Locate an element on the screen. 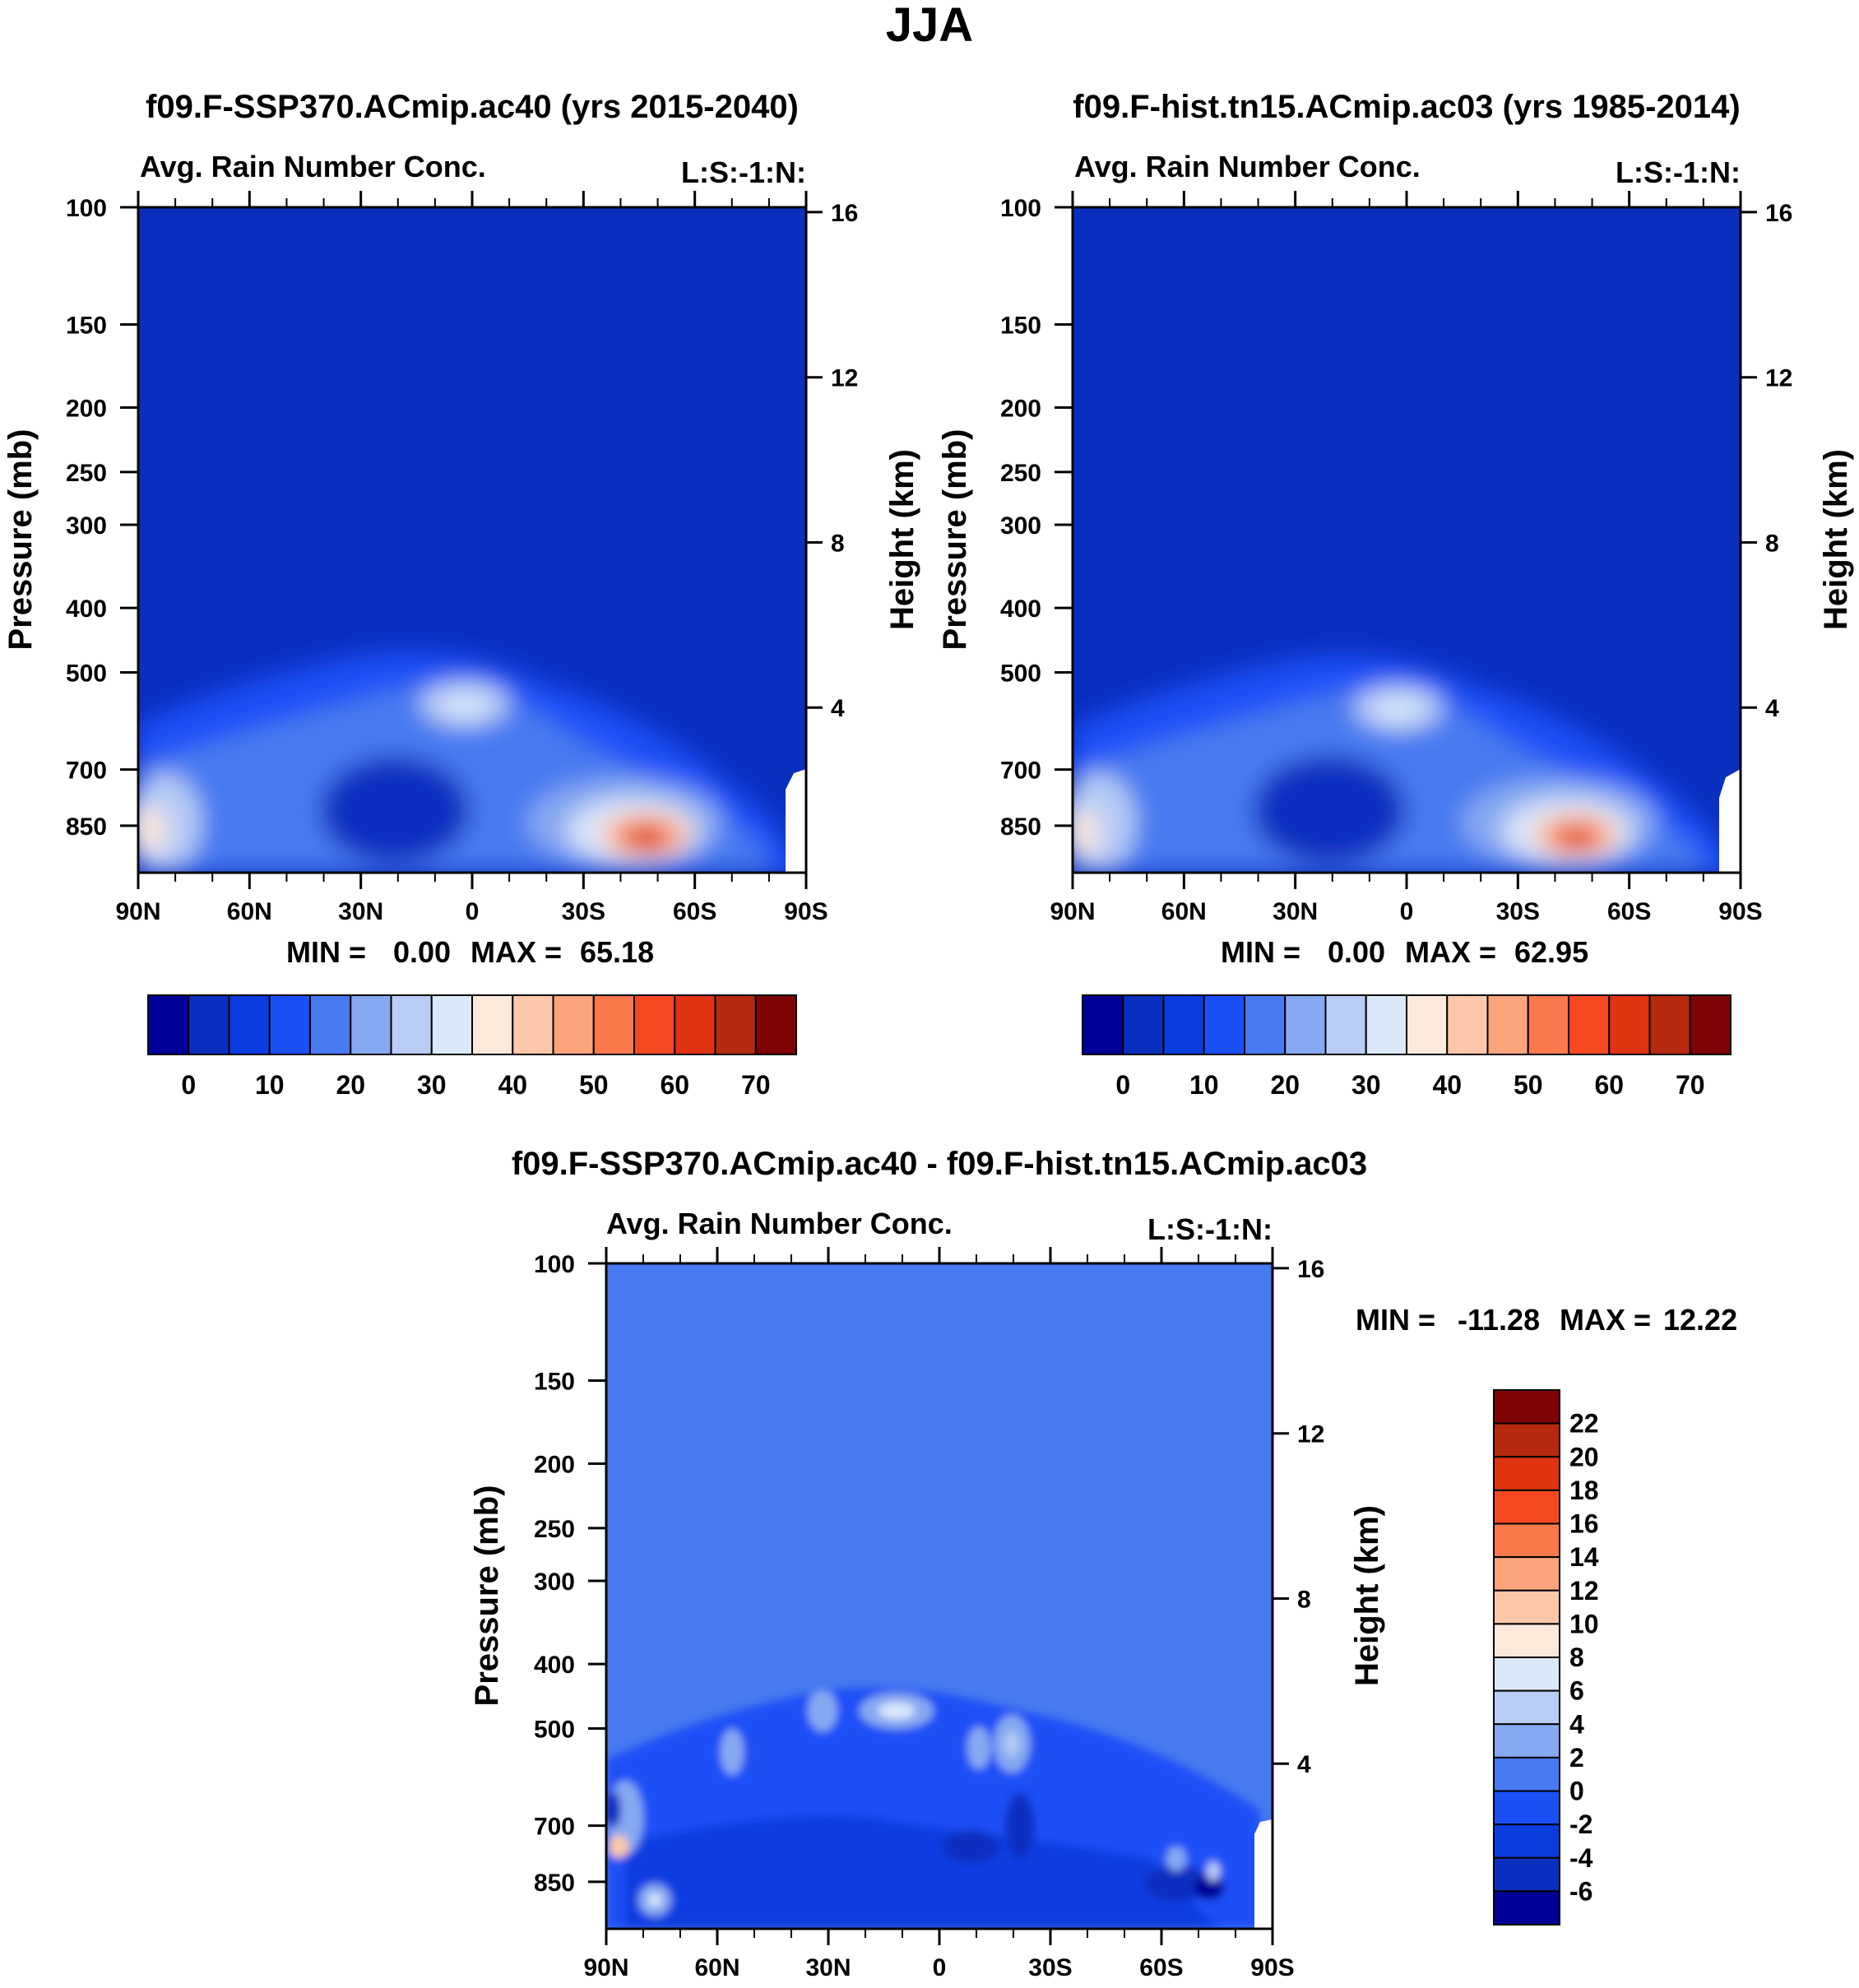  colorbar-label: 2 is located at coordinates (1576, 1758).